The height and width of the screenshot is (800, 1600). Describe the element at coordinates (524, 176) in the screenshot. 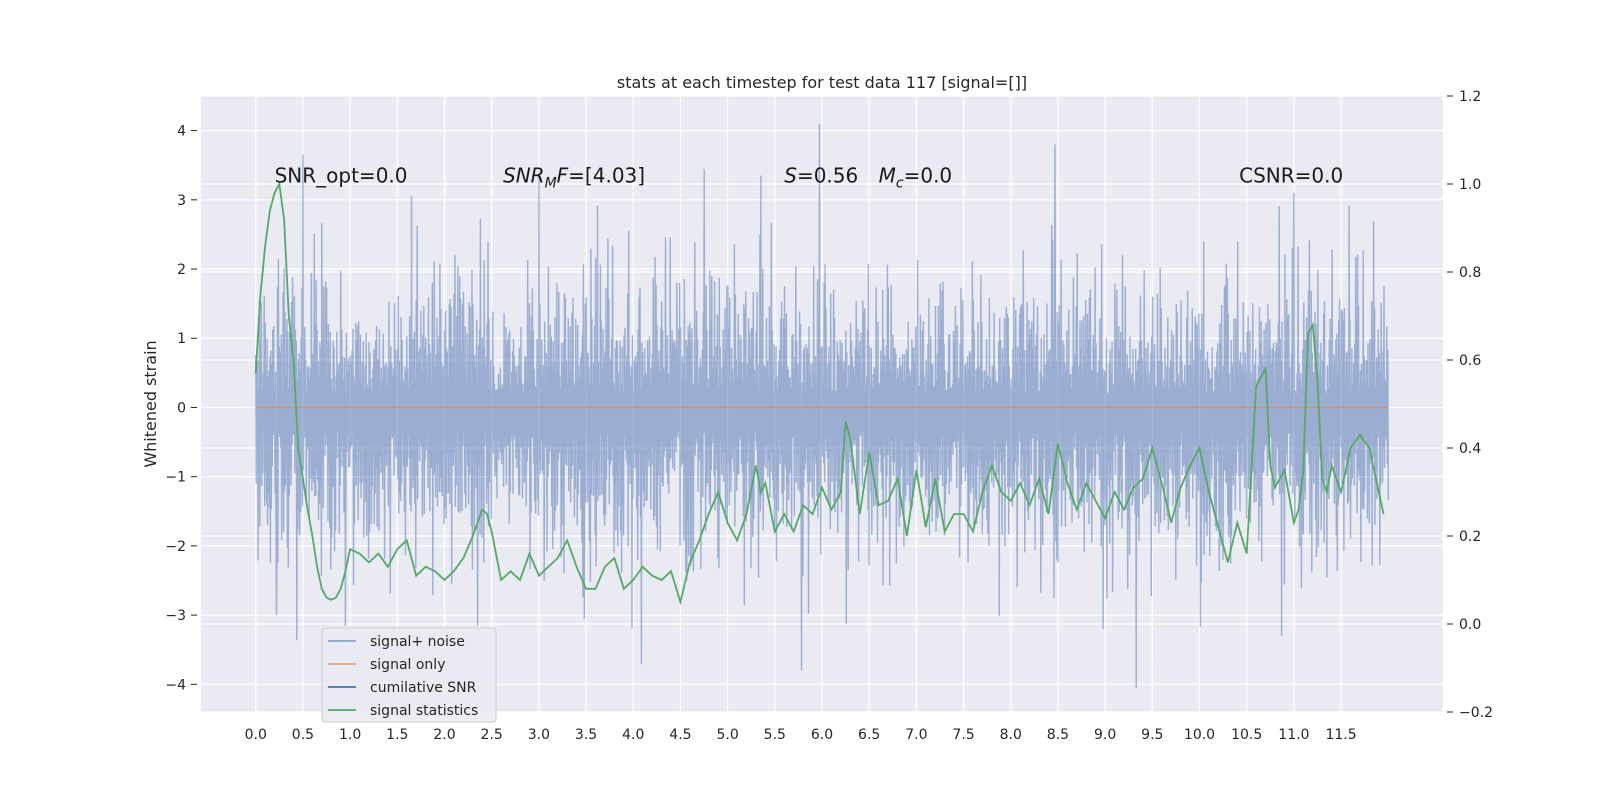

I see `annotation-part: SNR` at that location.